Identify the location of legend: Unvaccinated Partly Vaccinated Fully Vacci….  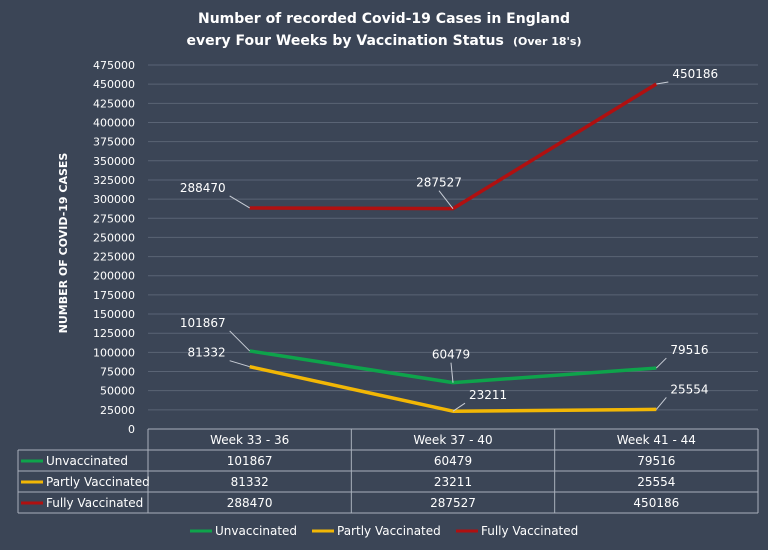
(384, 531).